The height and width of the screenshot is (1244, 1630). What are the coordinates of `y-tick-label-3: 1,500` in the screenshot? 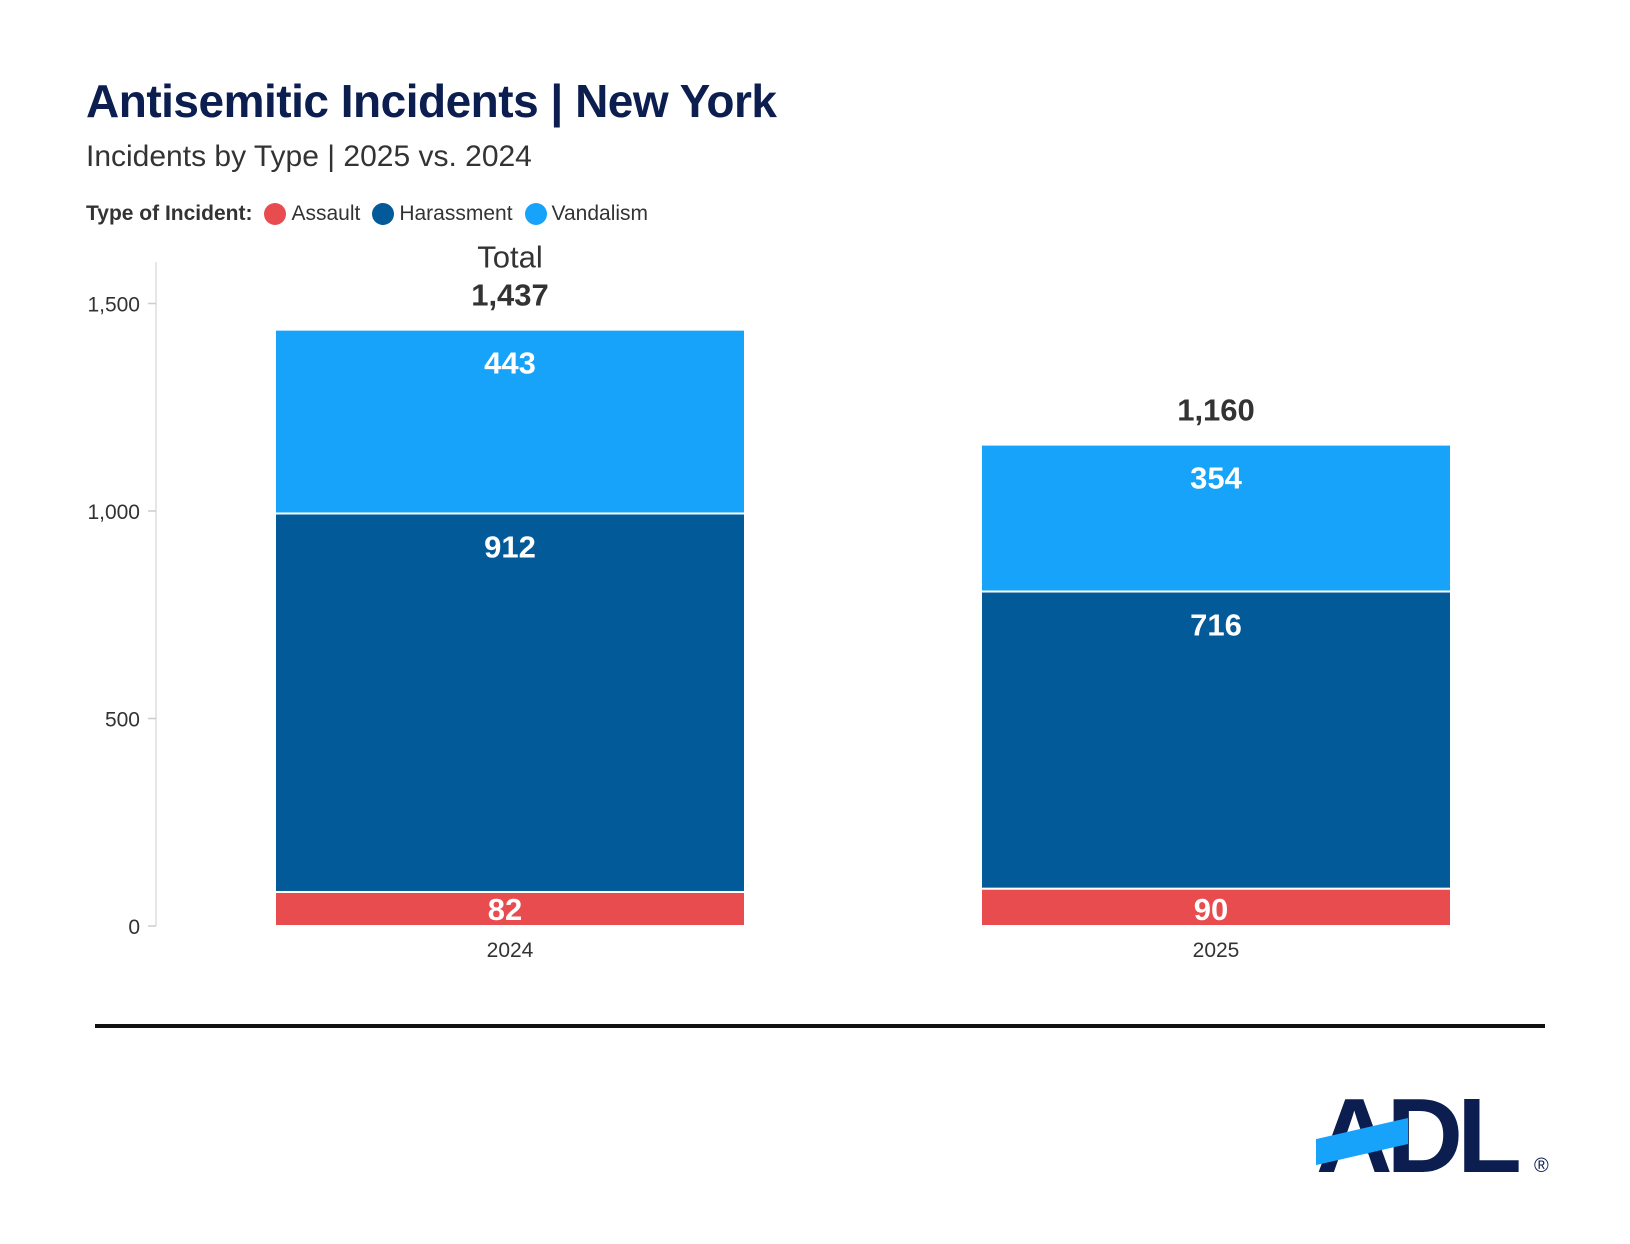 It's located at (113, 305).